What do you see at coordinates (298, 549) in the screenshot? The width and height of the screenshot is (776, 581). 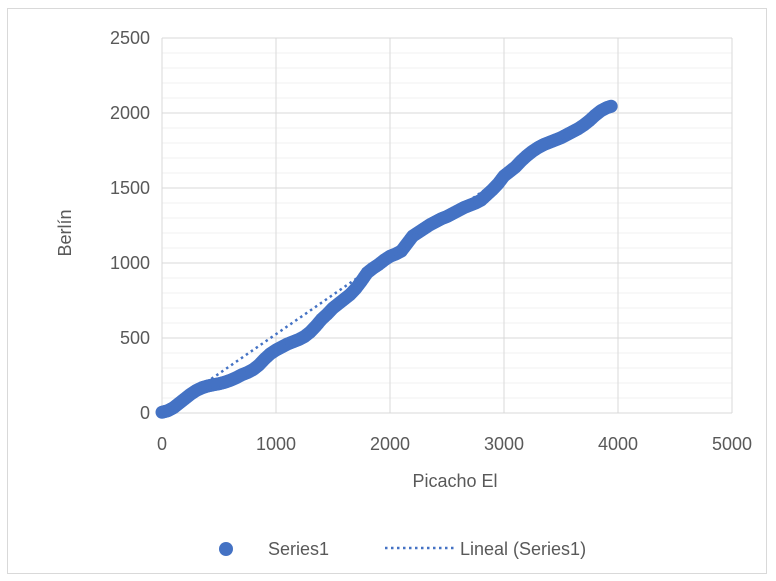 I see `legend-series1-label: Series1` at bounding box center [298, 549].